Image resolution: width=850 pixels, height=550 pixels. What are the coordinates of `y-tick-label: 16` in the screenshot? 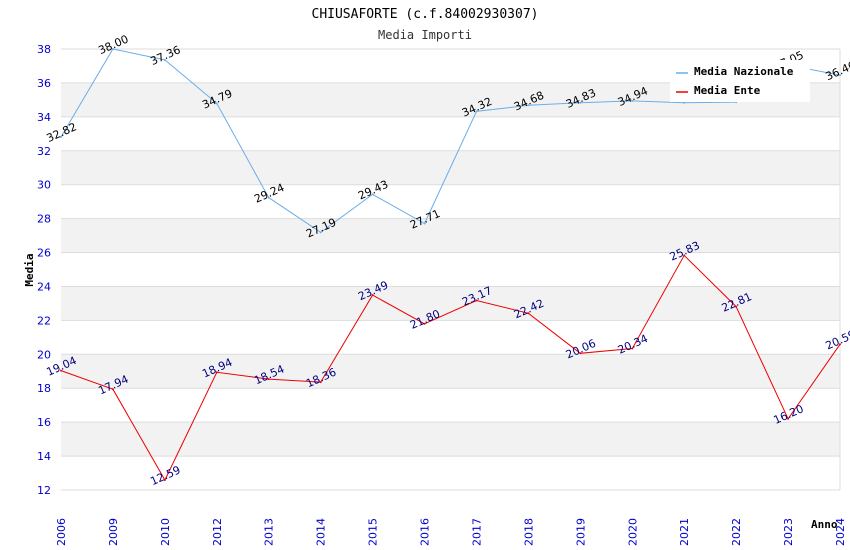 It's located at (44, 422).